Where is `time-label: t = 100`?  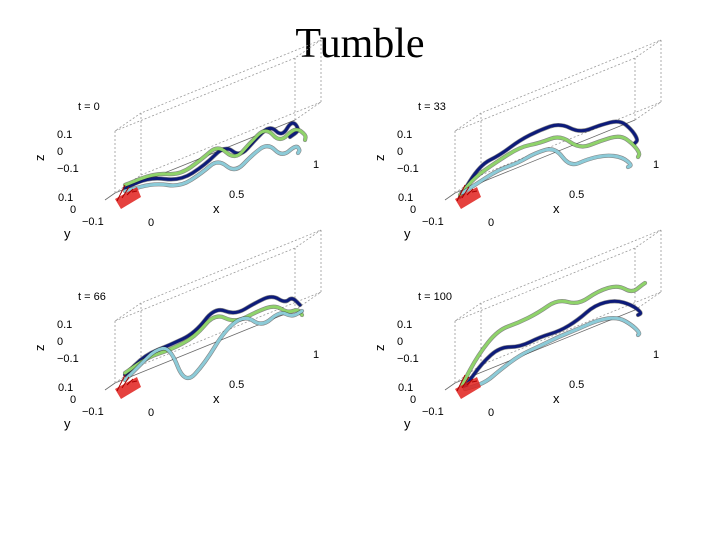
time-label: t = 100 is located at coordinates (435, 297).